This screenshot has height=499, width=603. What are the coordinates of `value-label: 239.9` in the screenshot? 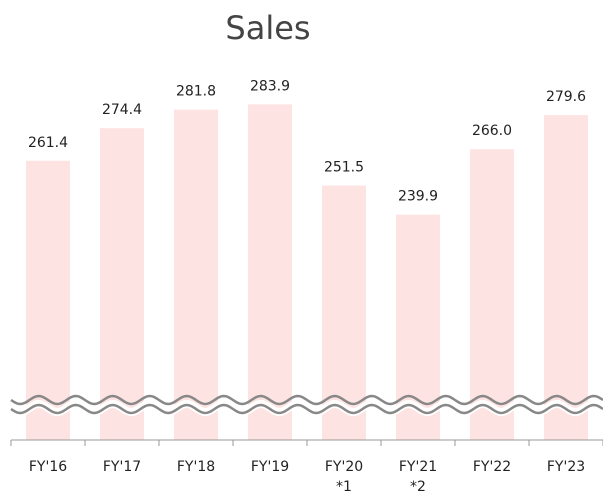 It's located at (418, 197).